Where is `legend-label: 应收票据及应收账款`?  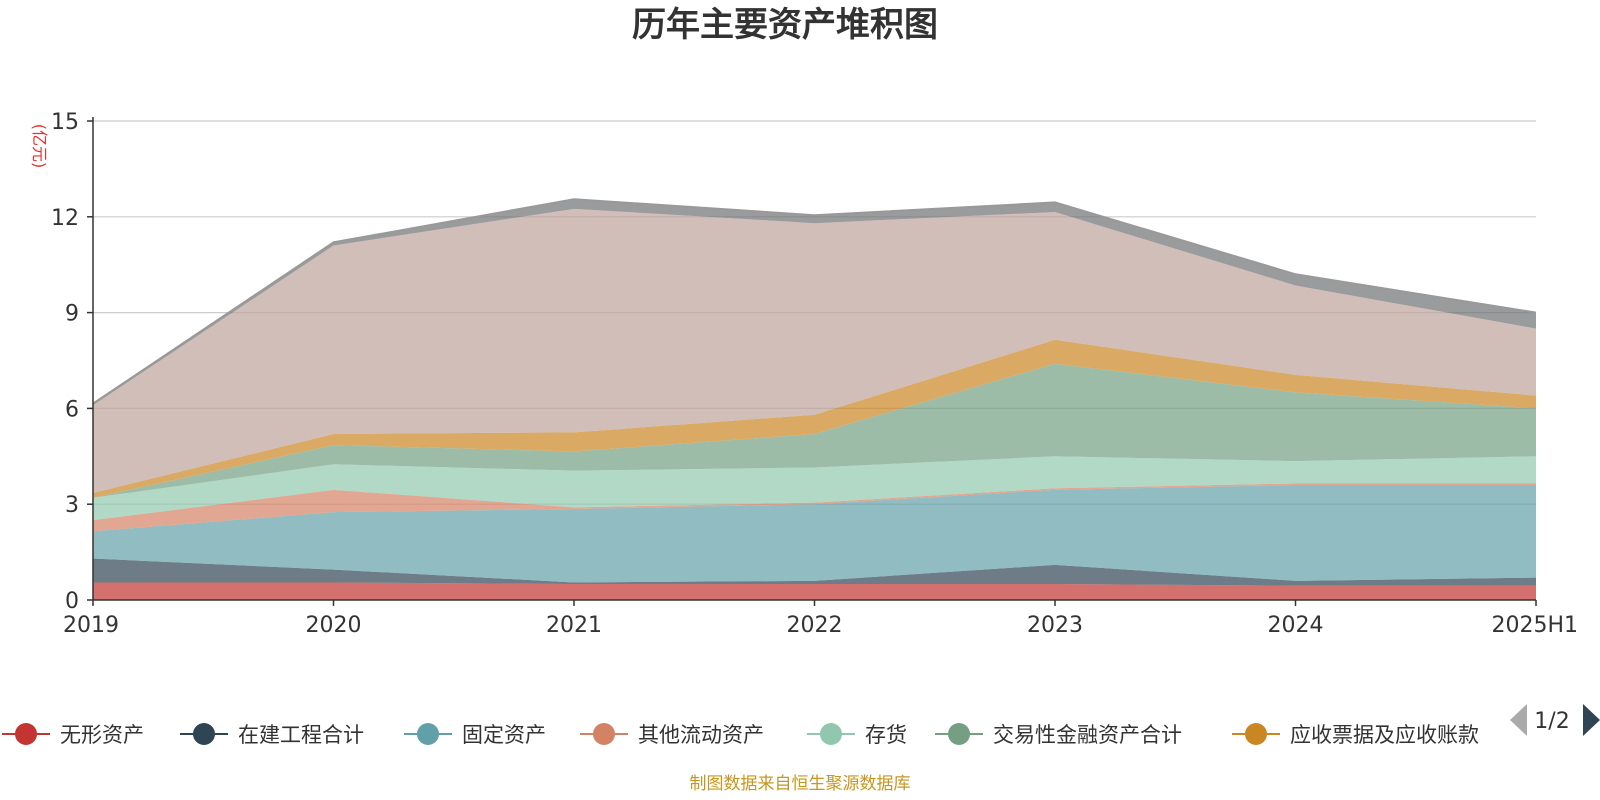 legend-label: 应收票据及应收账款 is located at coordinates (1384, 735).